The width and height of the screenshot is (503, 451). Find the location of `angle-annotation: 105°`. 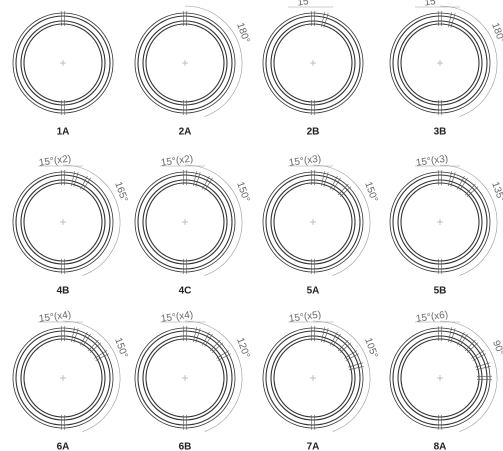

angle-annotation: 105° is located at coordinates (370, 347).